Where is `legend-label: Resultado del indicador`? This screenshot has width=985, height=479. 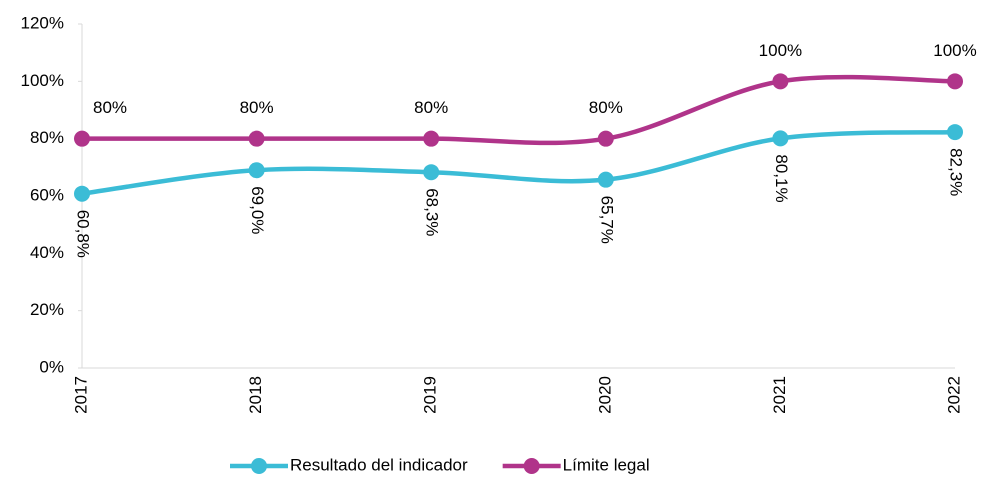 legend-label: Resultado del indicador is located at coordinates (379, 464).